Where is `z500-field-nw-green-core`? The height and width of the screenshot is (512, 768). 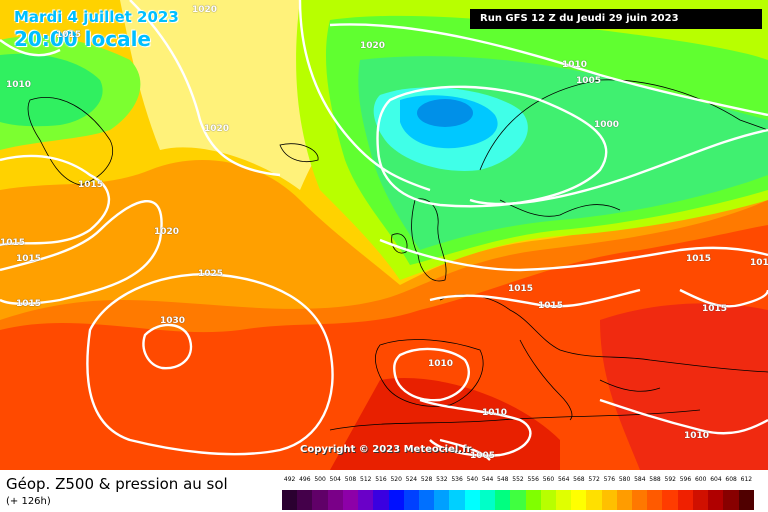
z500-field-nw-green-core is located at coordinates (51, 90).